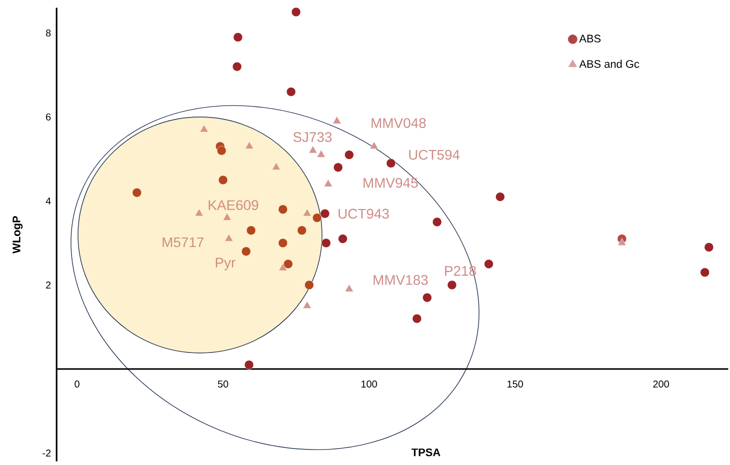 The height and width of the screenshot is (465, 730). Describe the element at coordinates (661, 384) in the screenshot. I see `x-tick-label: 200` at that location.